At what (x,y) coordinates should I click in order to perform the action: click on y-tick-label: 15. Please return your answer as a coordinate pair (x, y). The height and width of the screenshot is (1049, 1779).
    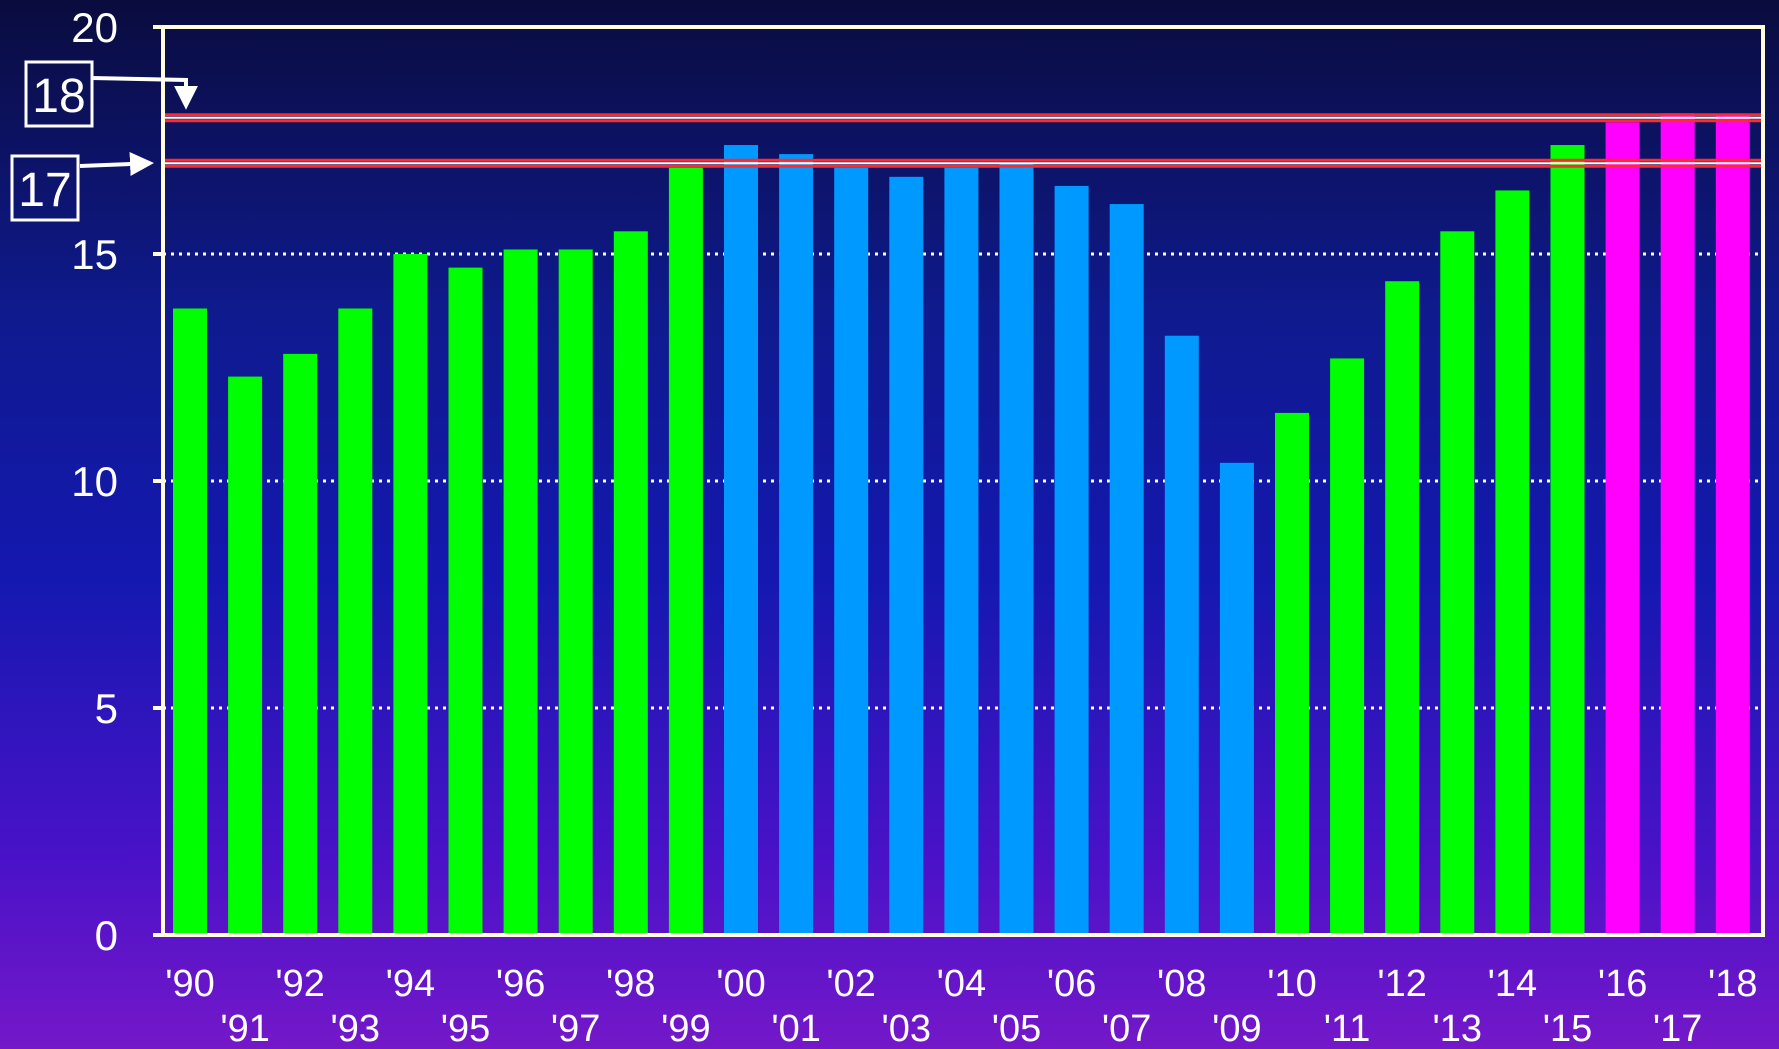
    Looking at the image, I should click on (94, 254).